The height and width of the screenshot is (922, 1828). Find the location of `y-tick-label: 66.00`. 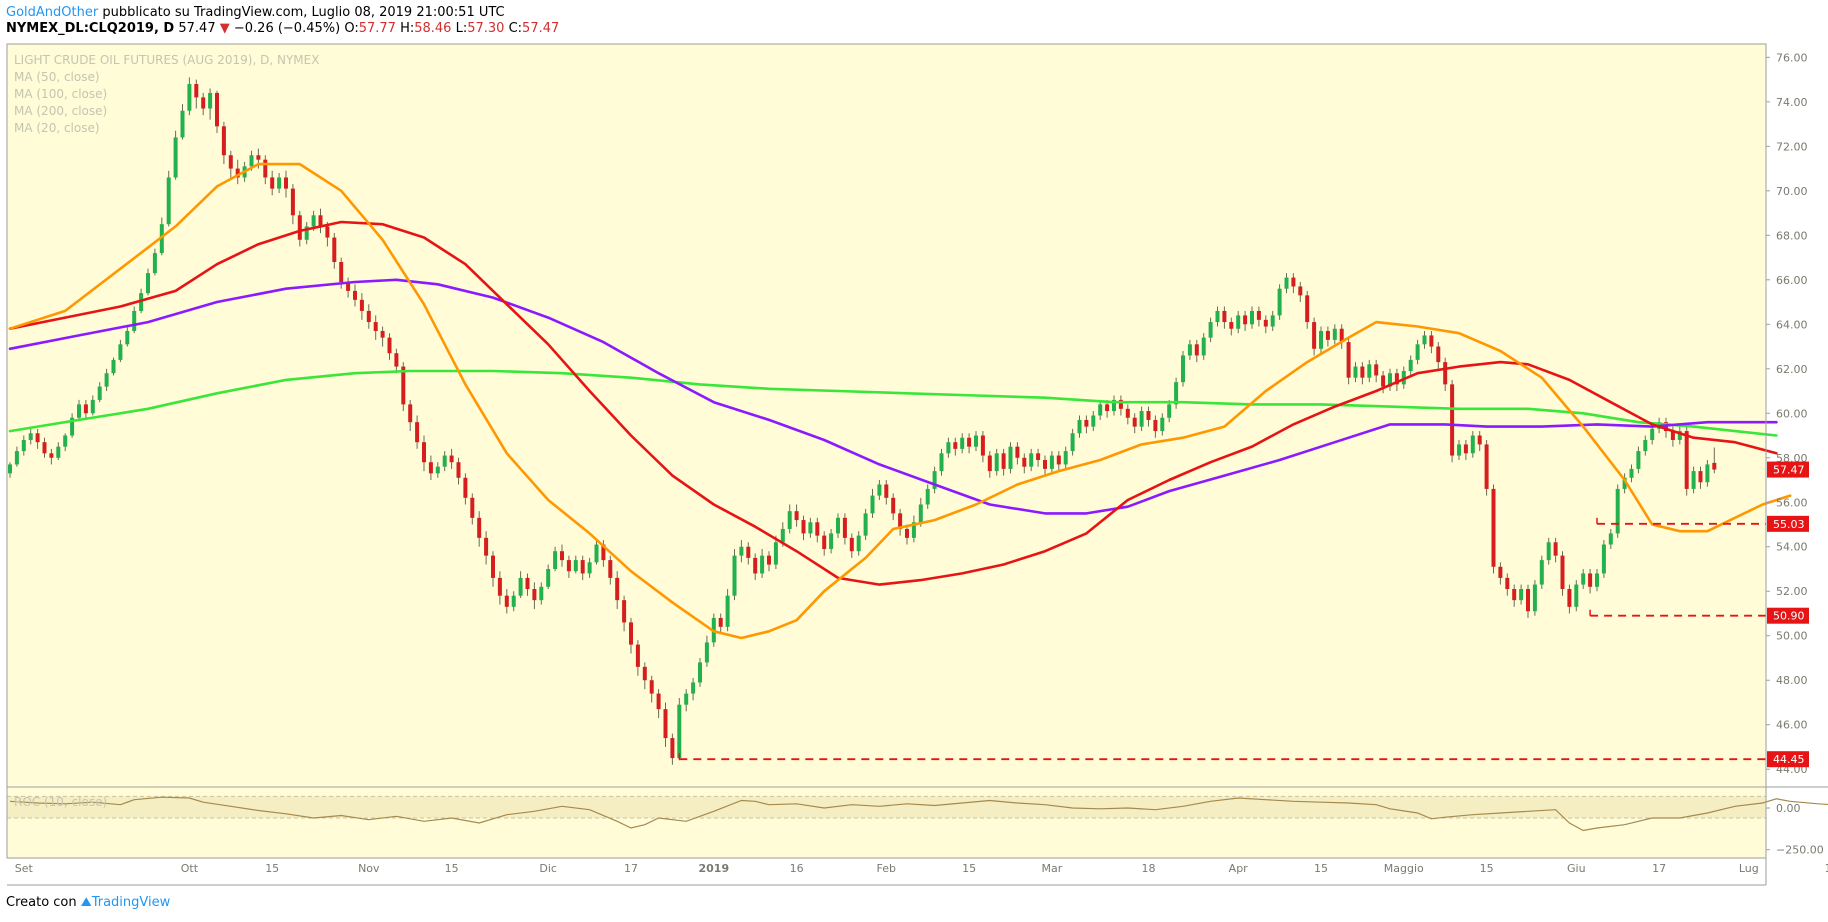

y-tick-label: 66.00 is located at coordinates (1792, 280).